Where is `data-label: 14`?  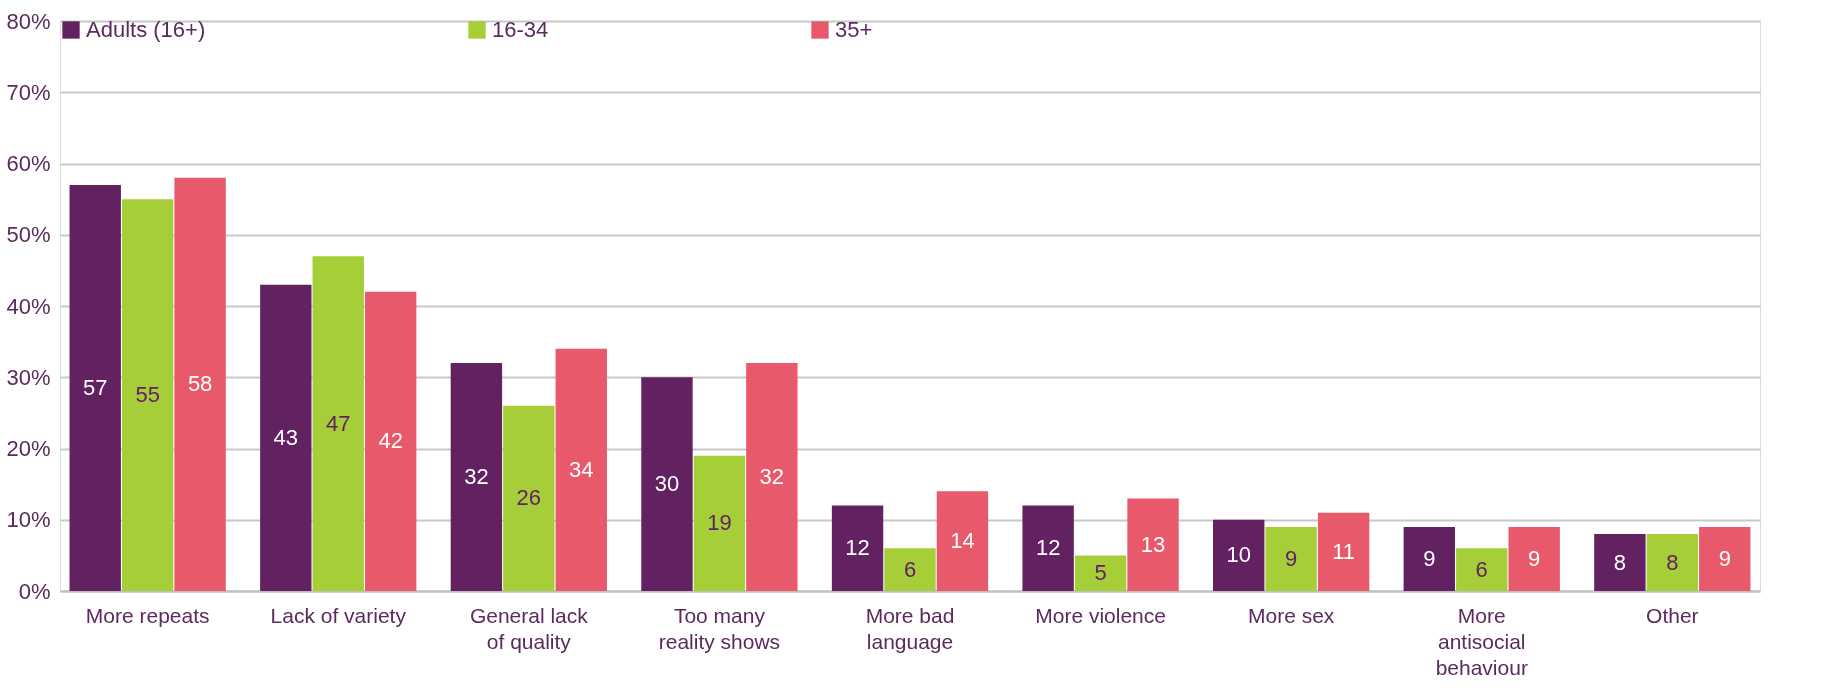 data-label: 14 is located at coordinates (962, 541).